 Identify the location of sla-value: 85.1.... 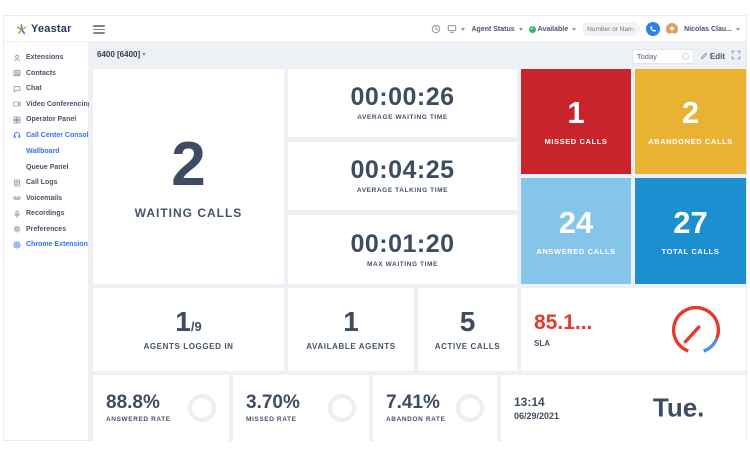
(563, 322).